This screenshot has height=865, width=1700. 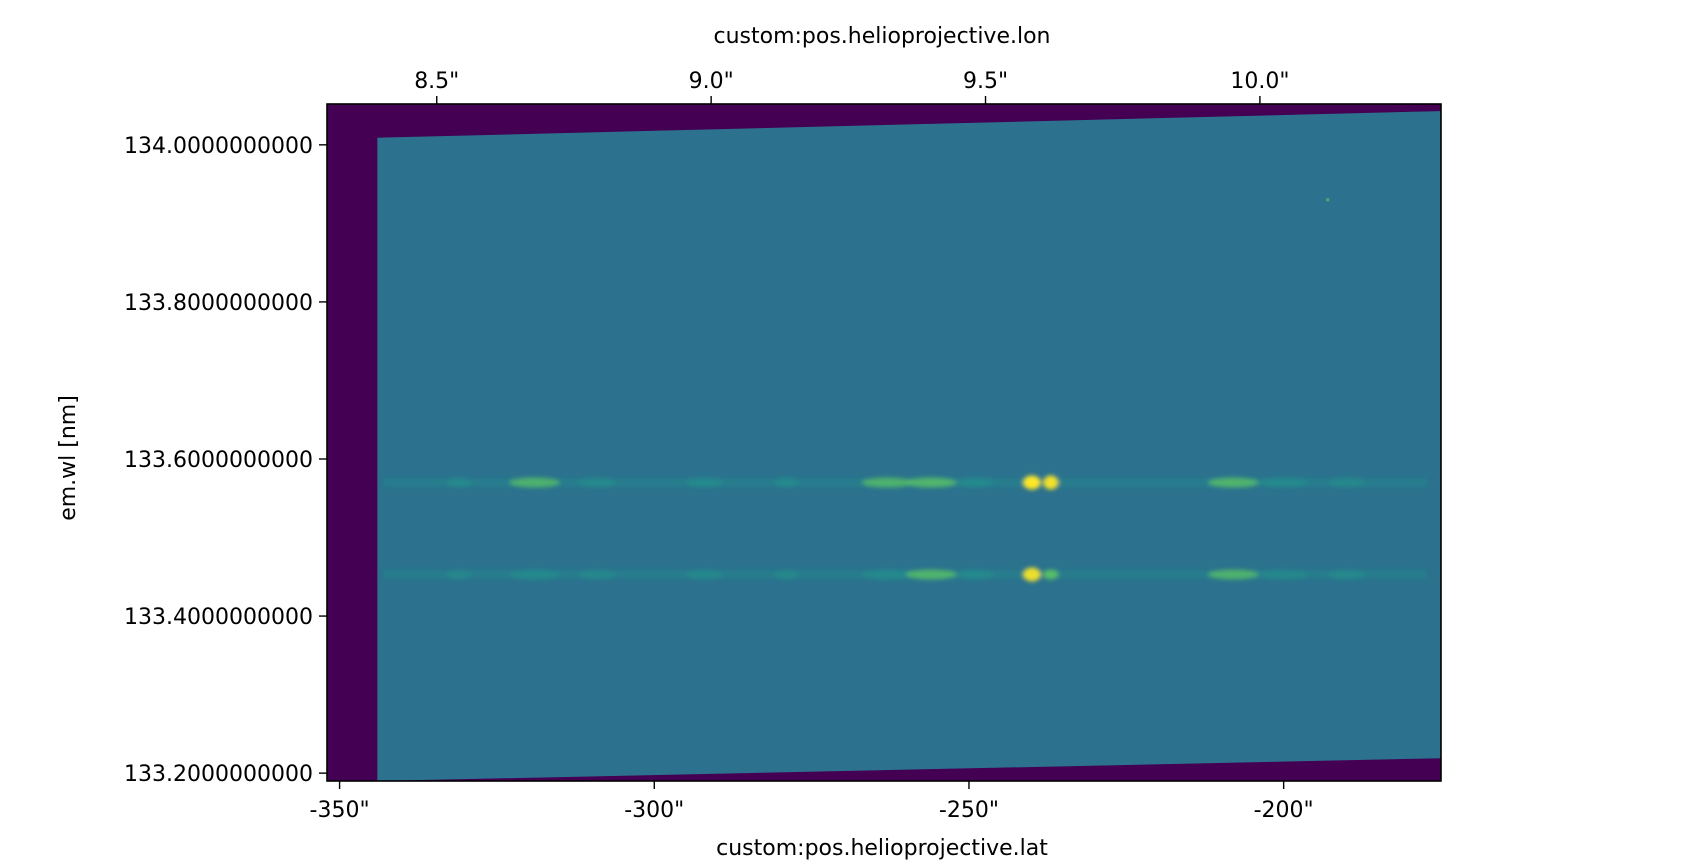 What do you see at coordinates (812, 802) in the screenshot?
I see `x-axis-bottom: -350" -300" -250" -200"` at bounding box center [812, 802].